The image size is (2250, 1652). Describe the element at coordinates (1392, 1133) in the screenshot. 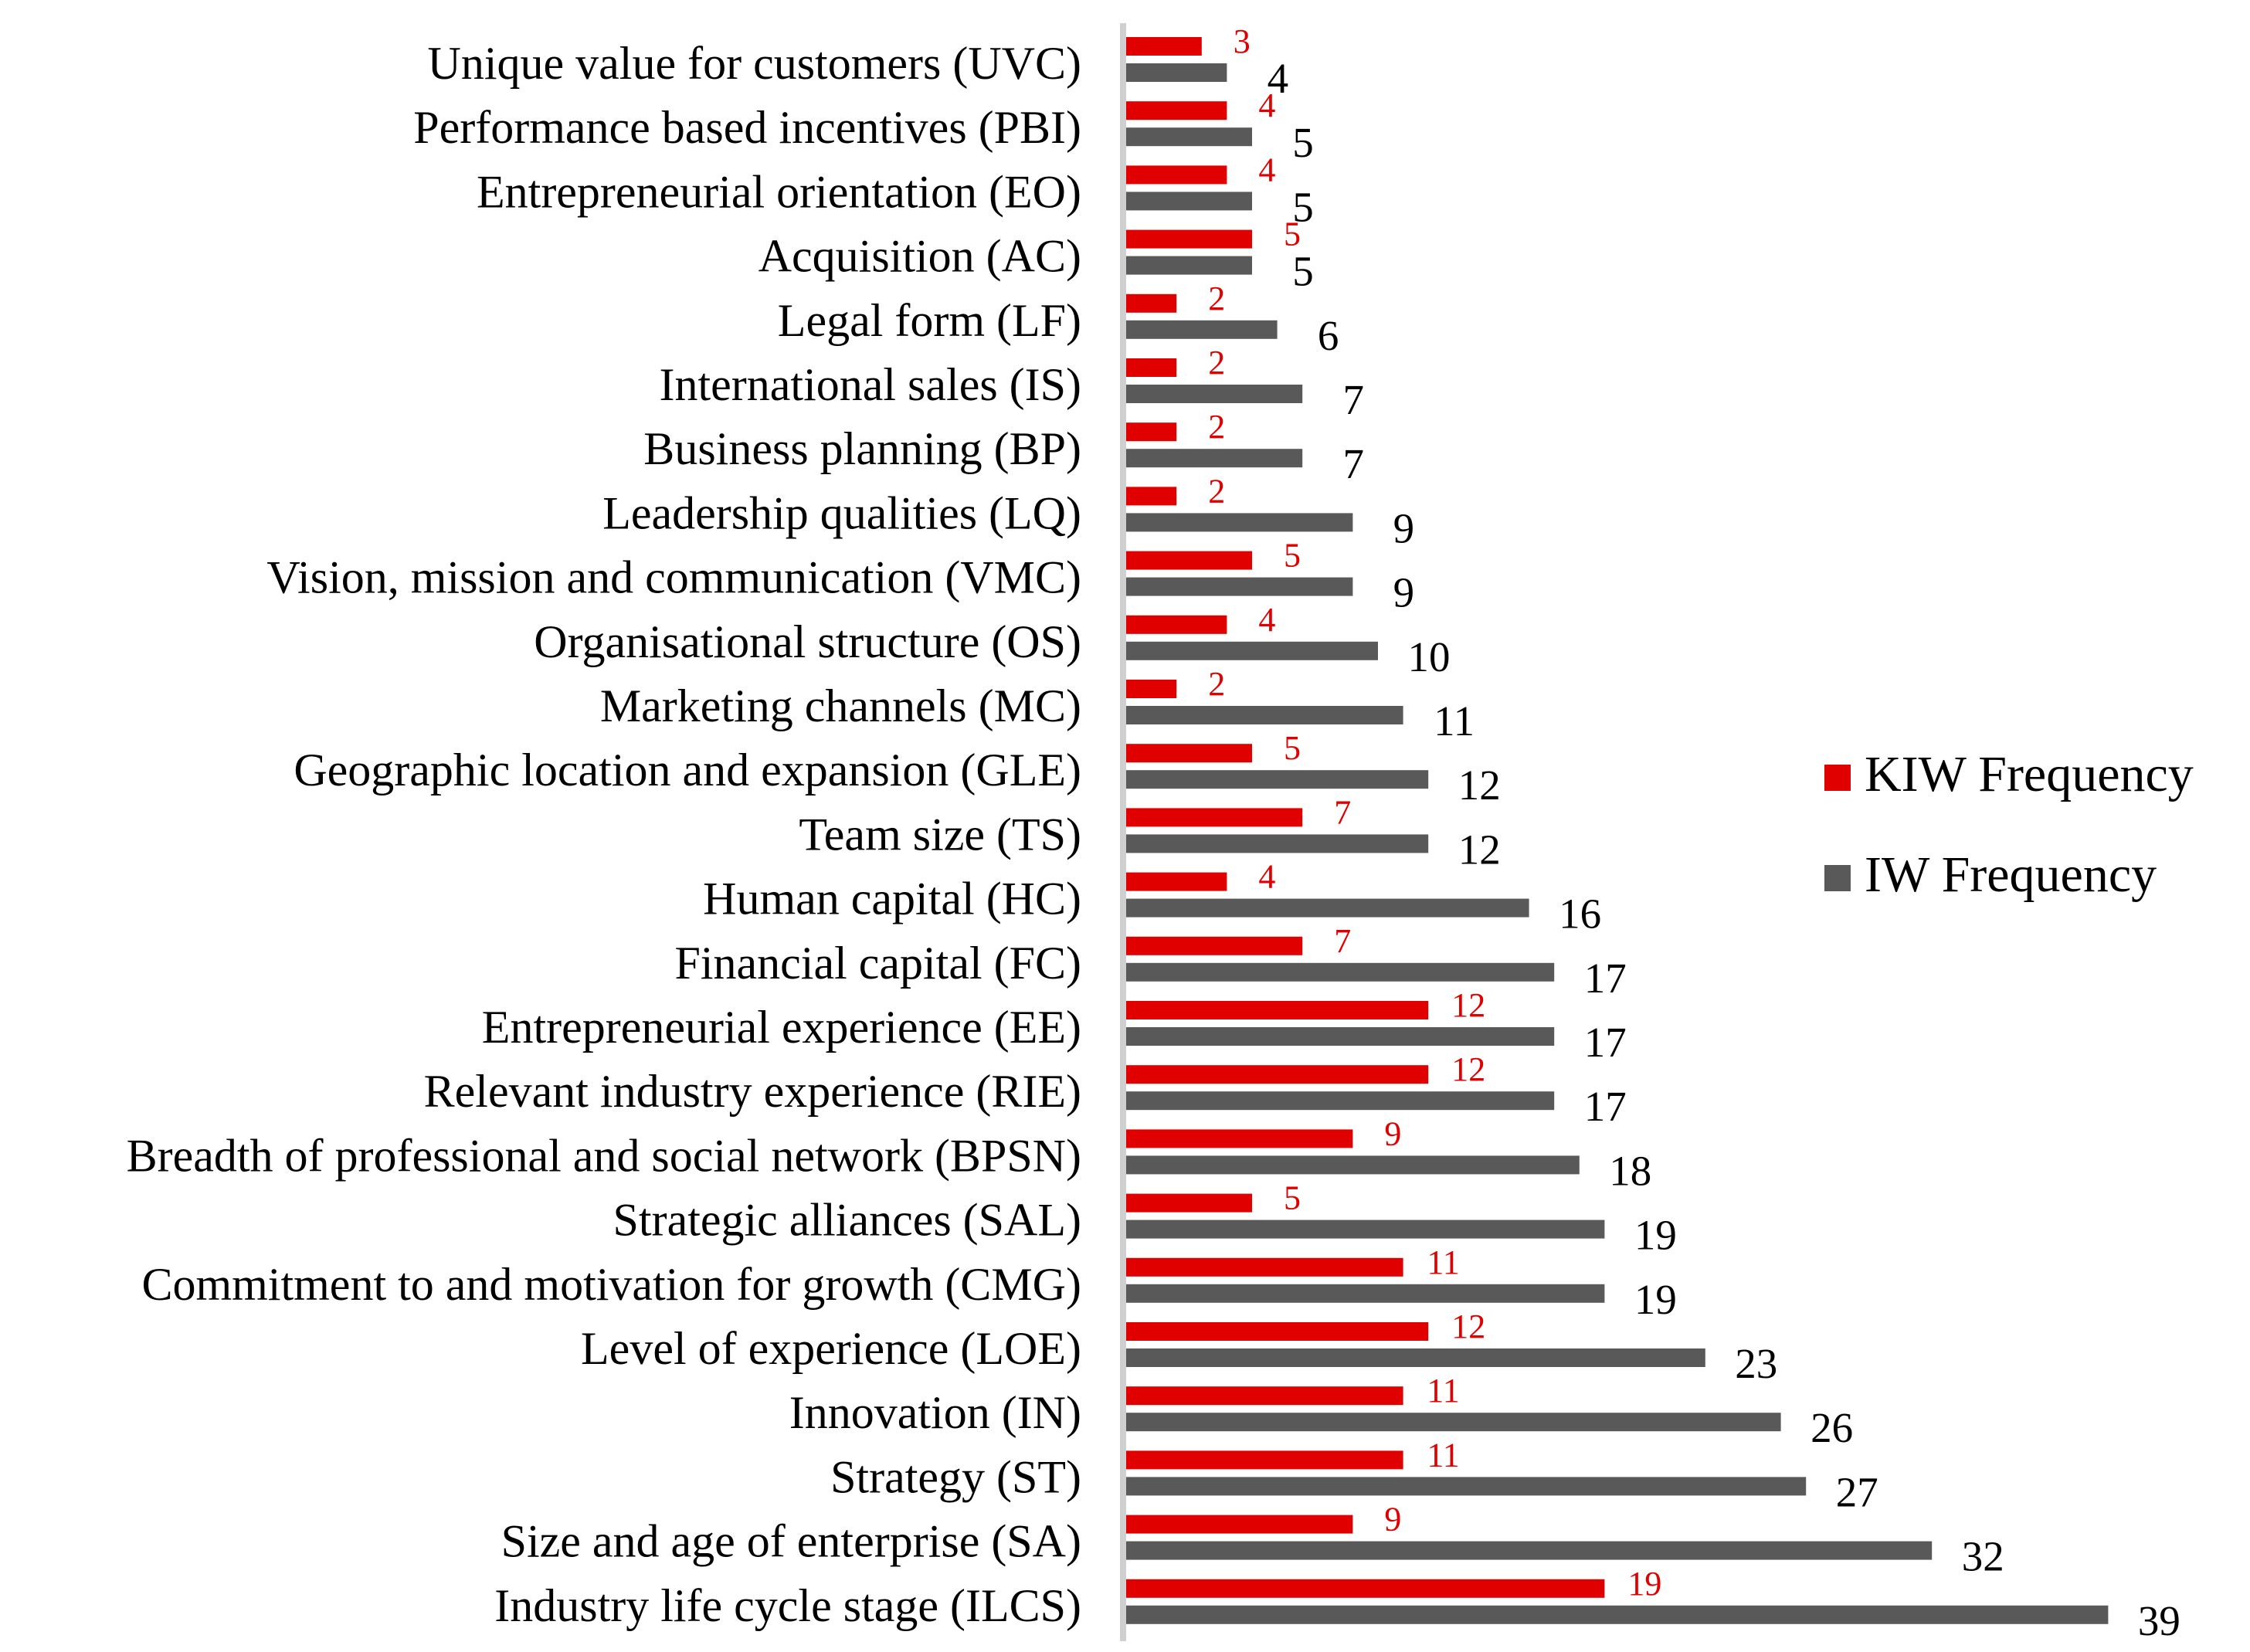

I see `value-label-kiw-bpsn: 9` at that location.